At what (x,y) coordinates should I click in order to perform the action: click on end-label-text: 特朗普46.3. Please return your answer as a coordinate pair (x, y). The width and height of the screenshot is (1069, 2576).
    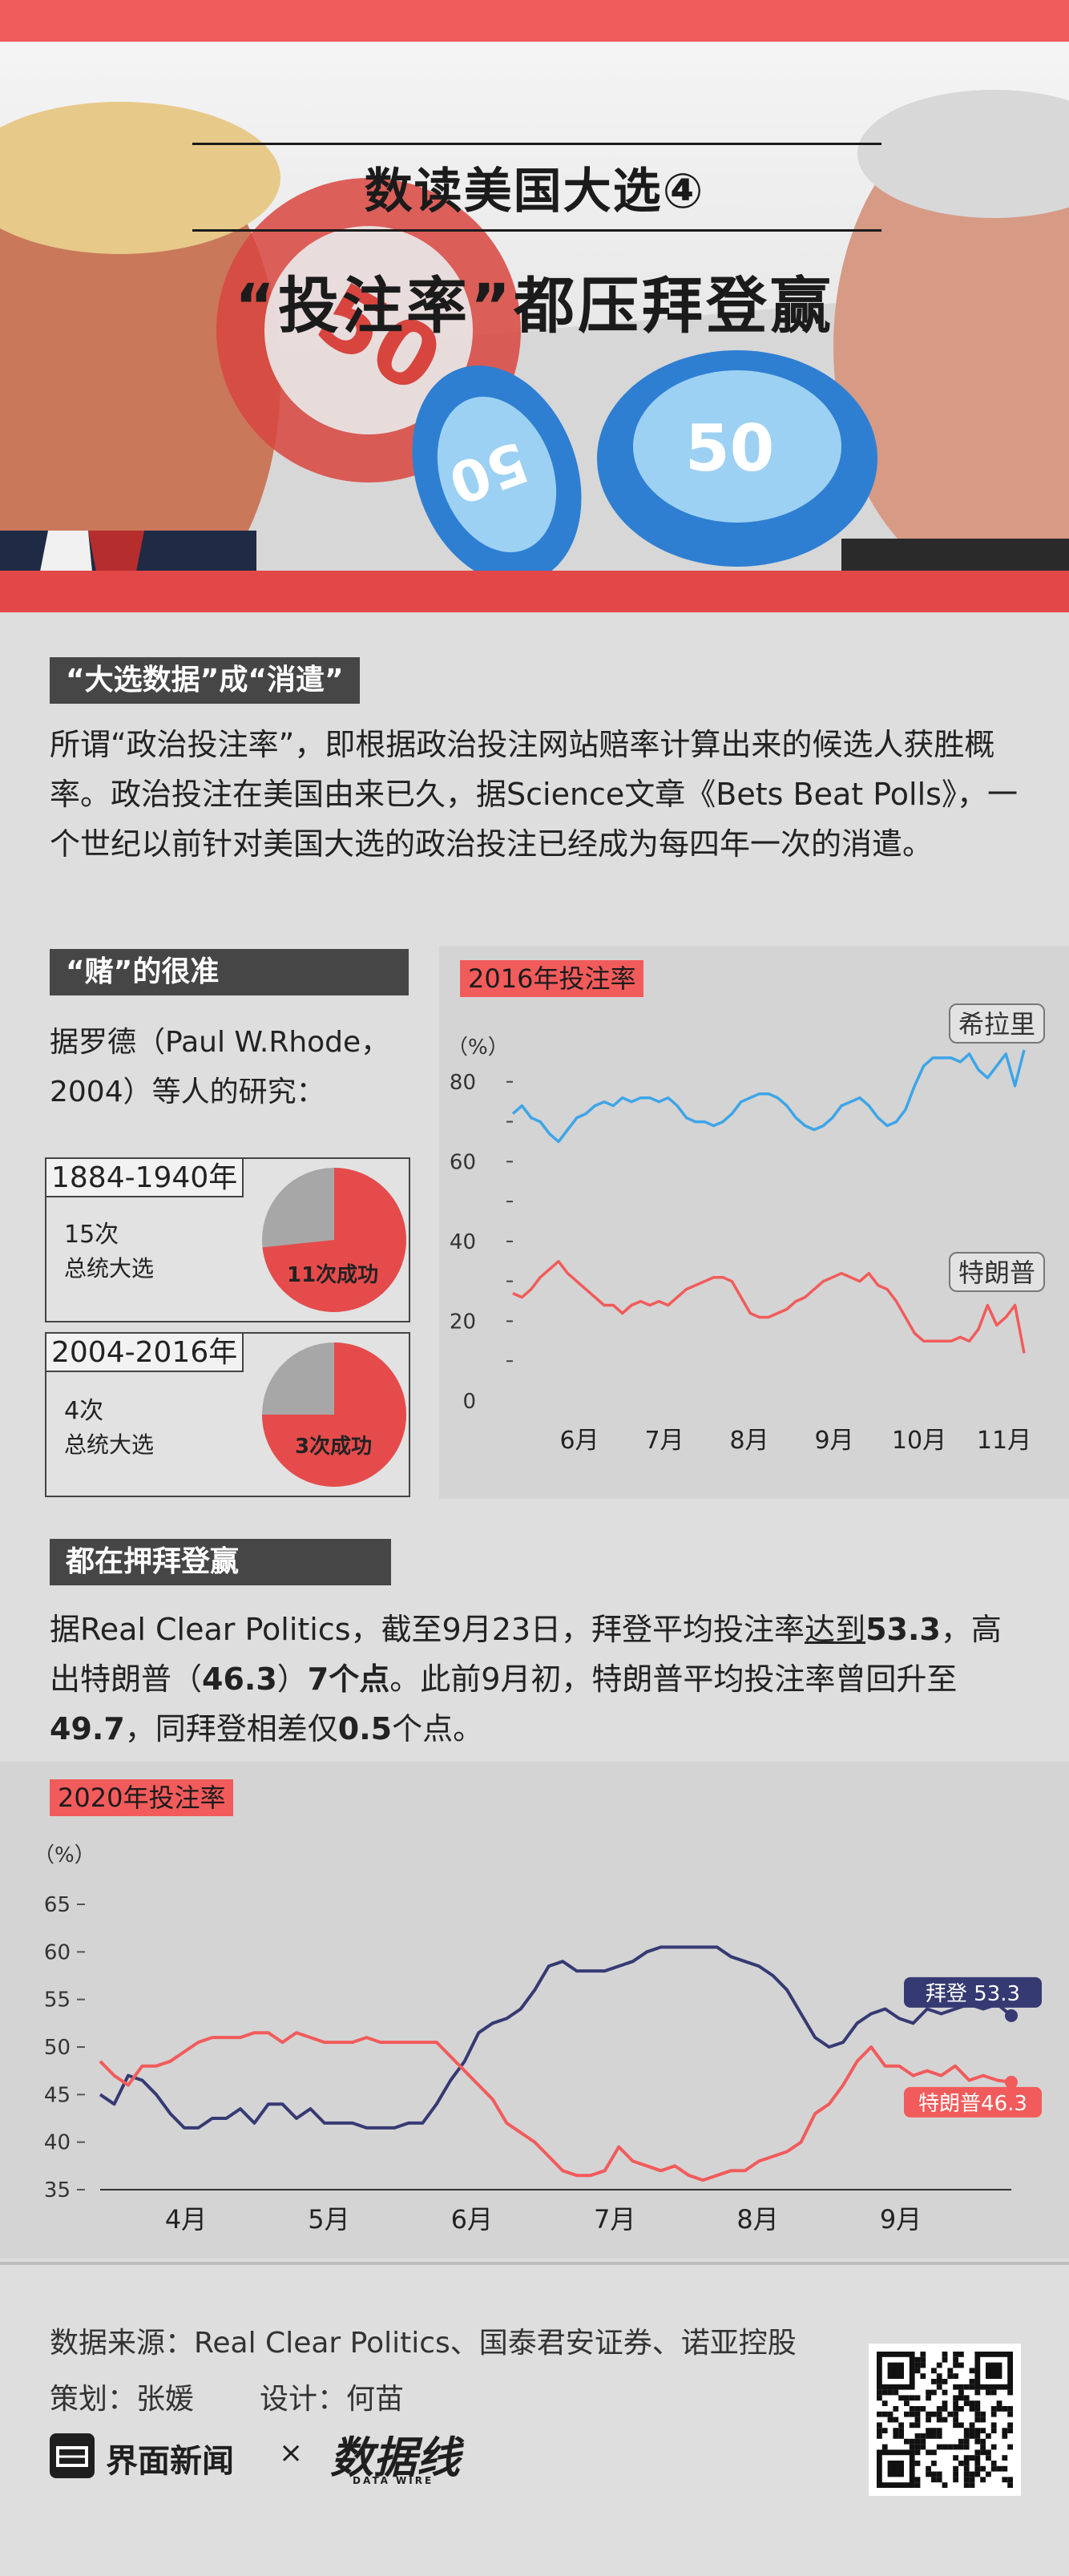
    Looking at the image, I should click on (973, 2104).